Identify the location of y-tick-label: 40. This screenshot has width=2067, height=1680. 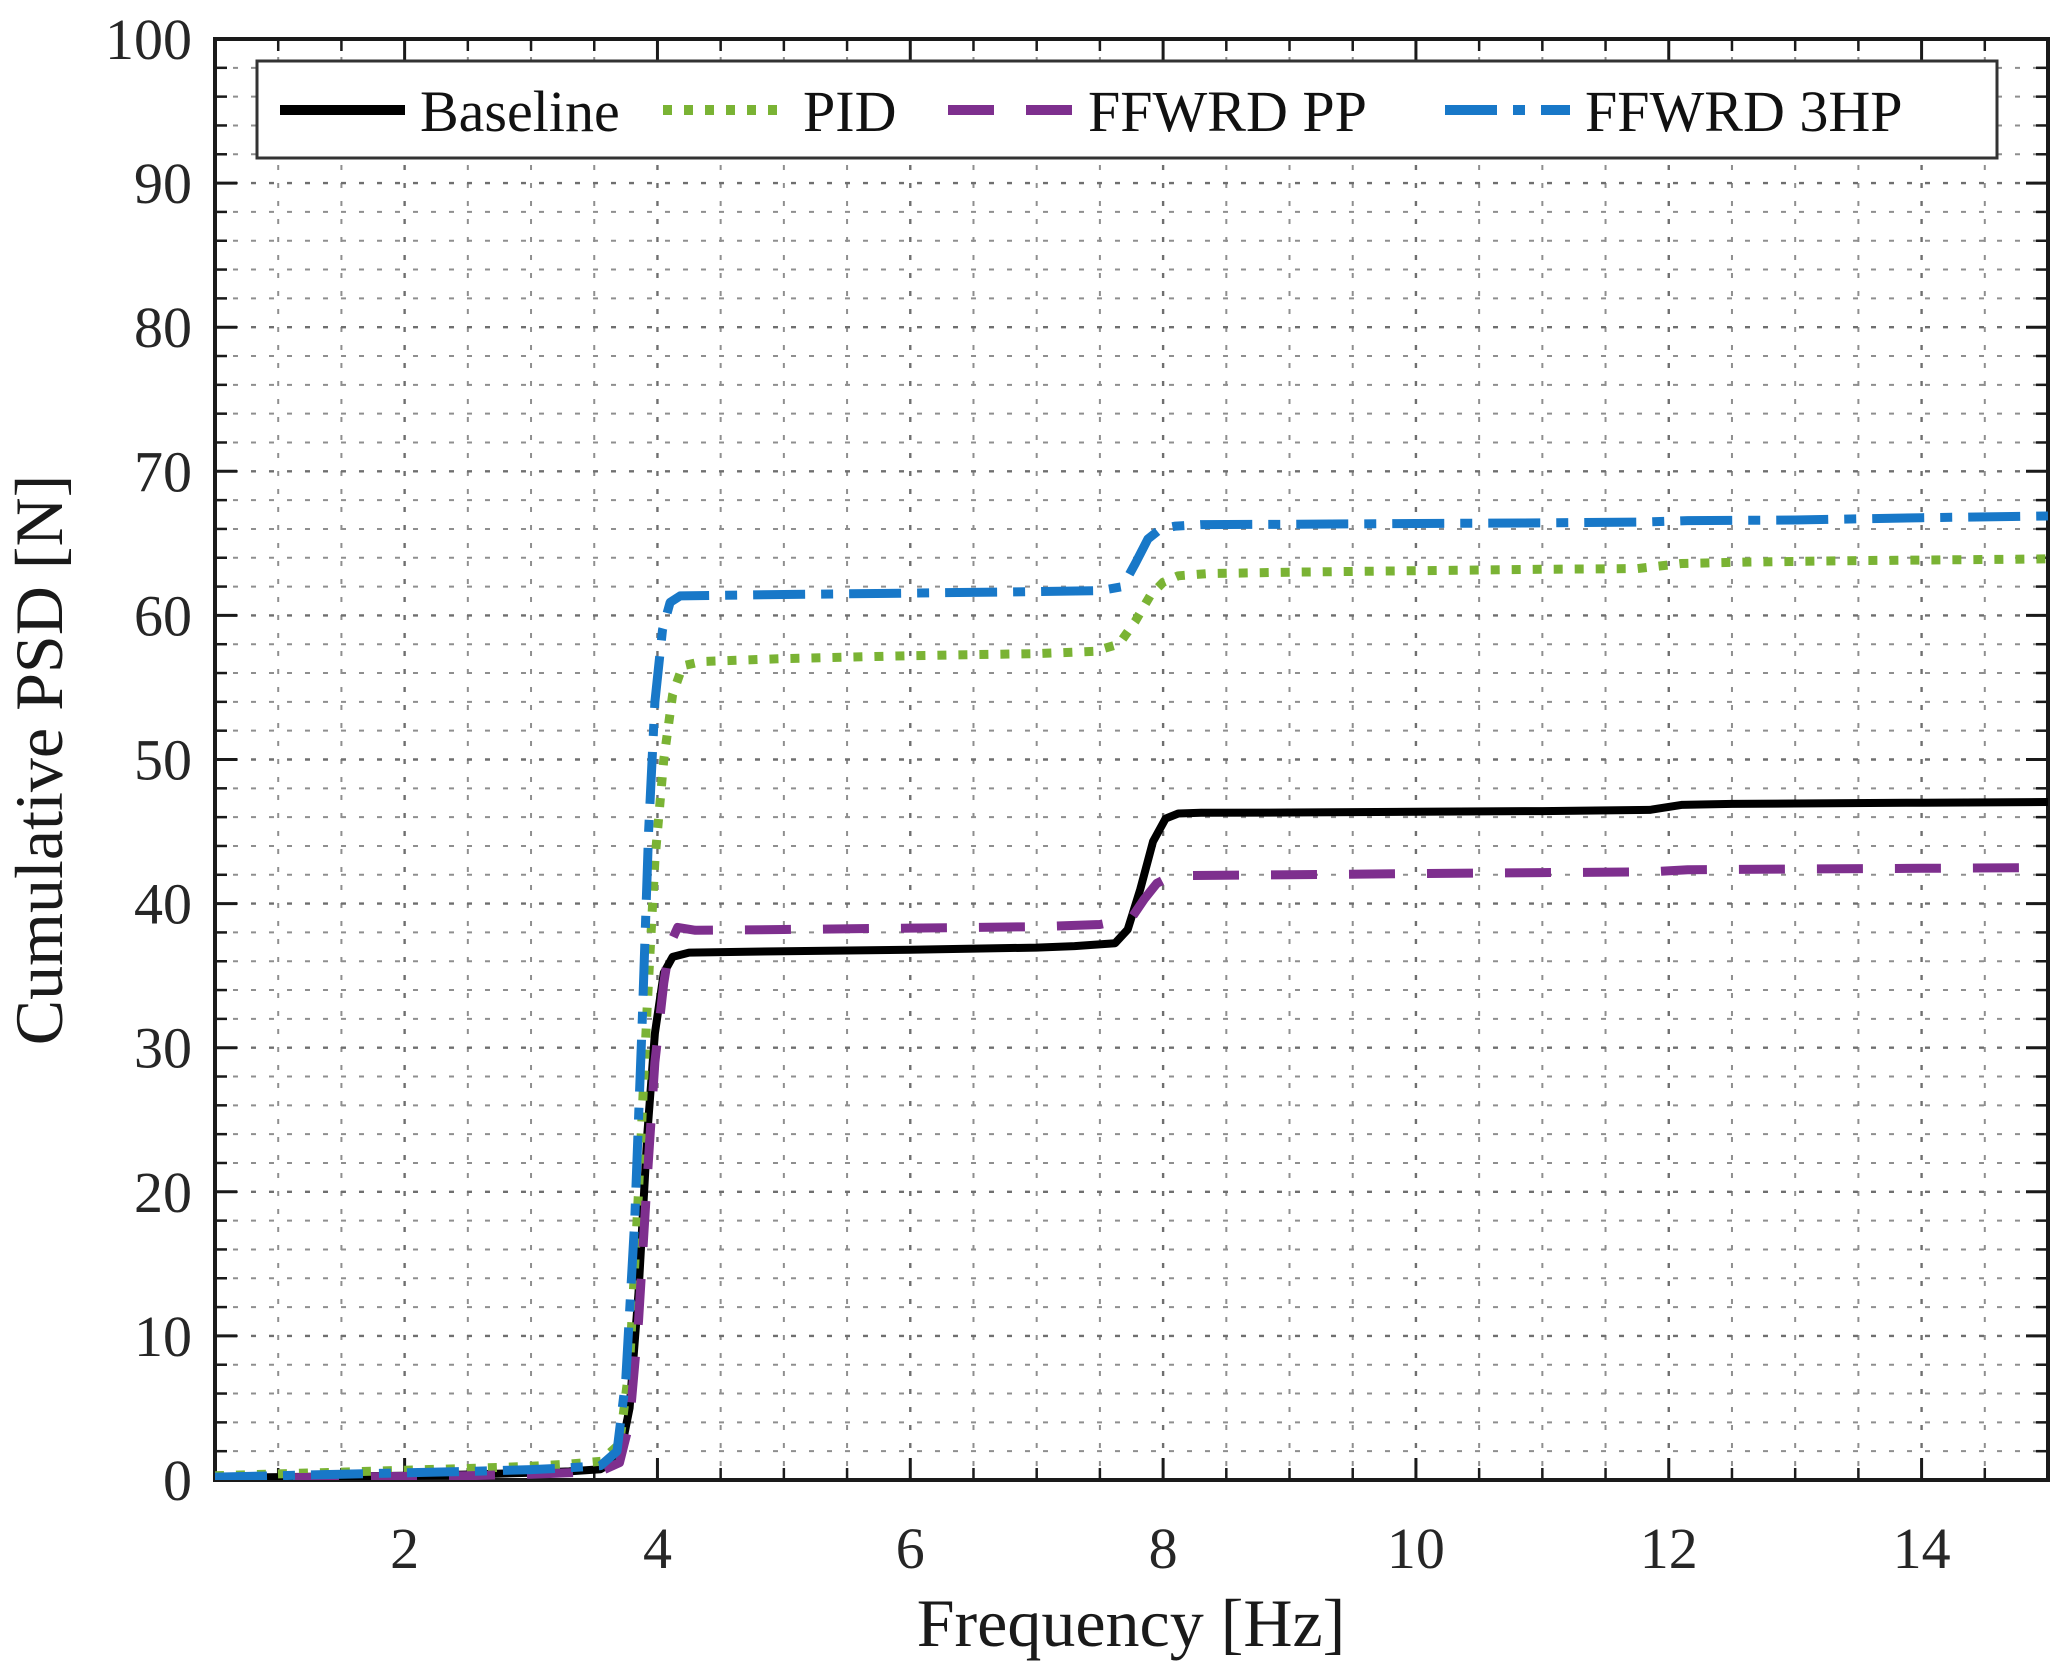
(163, 904).